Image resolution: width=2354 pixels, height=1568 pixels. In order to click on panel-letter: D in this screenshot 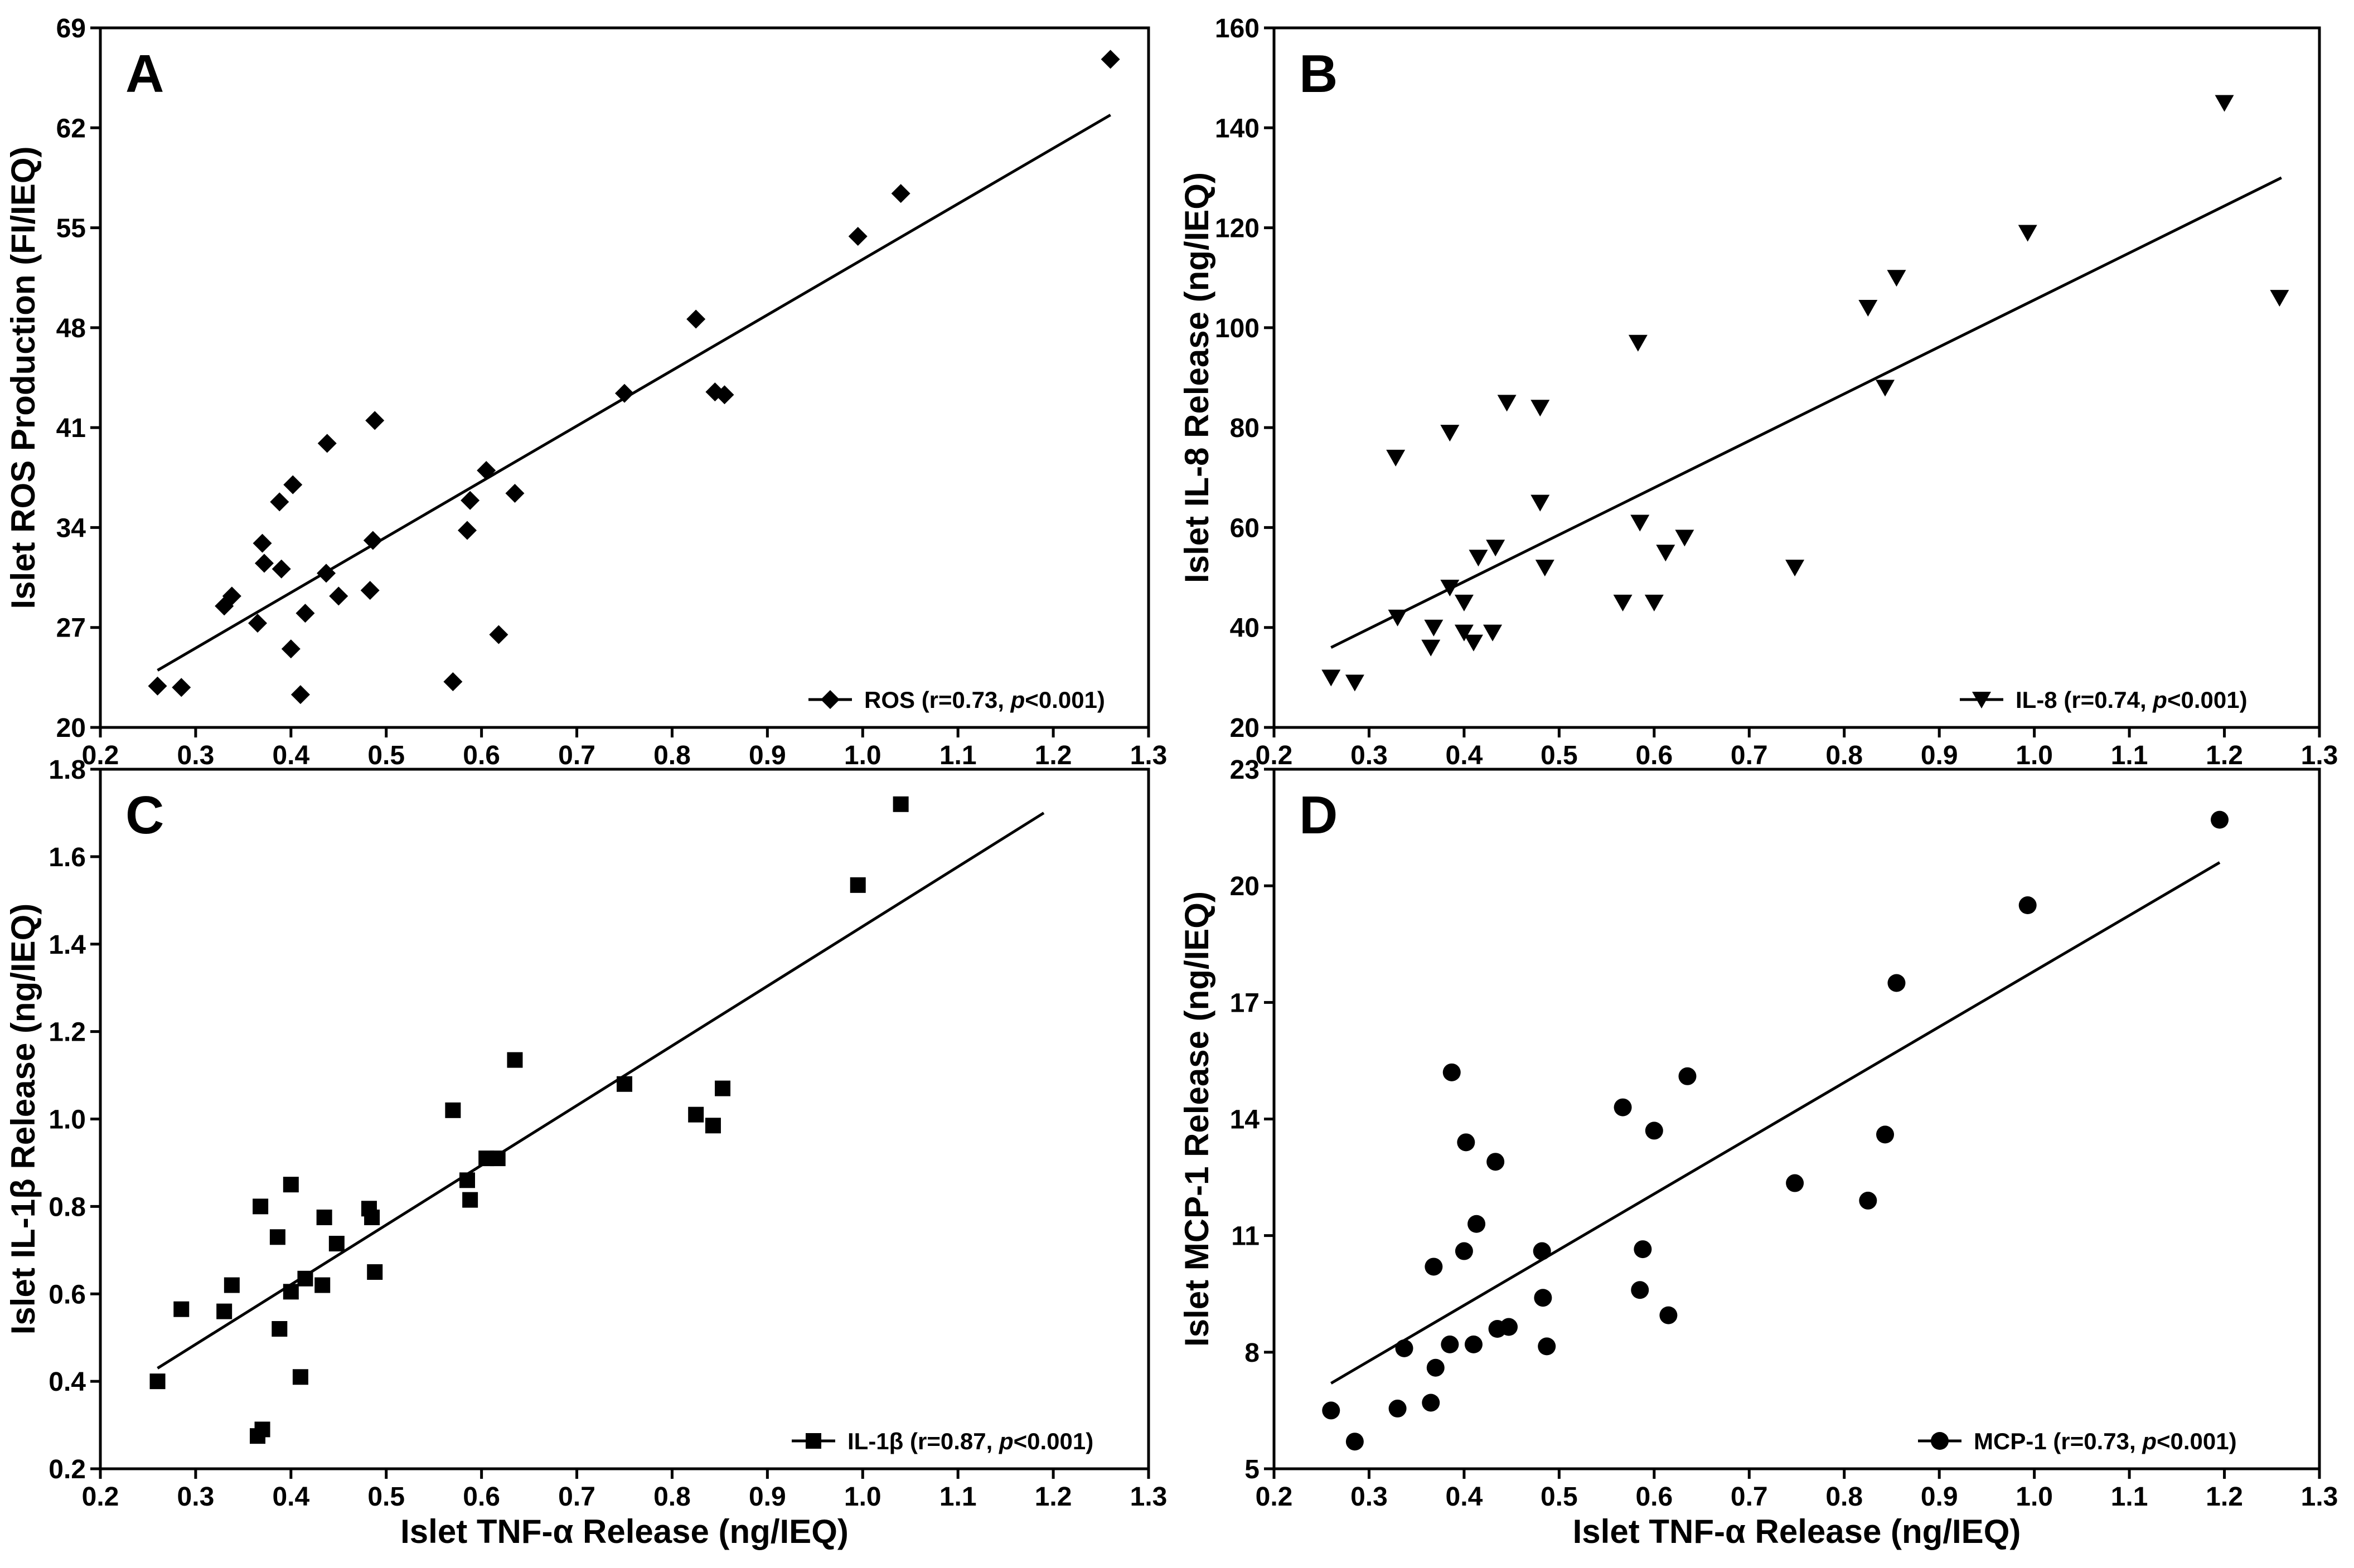, I will do `click(1318, 815)`.